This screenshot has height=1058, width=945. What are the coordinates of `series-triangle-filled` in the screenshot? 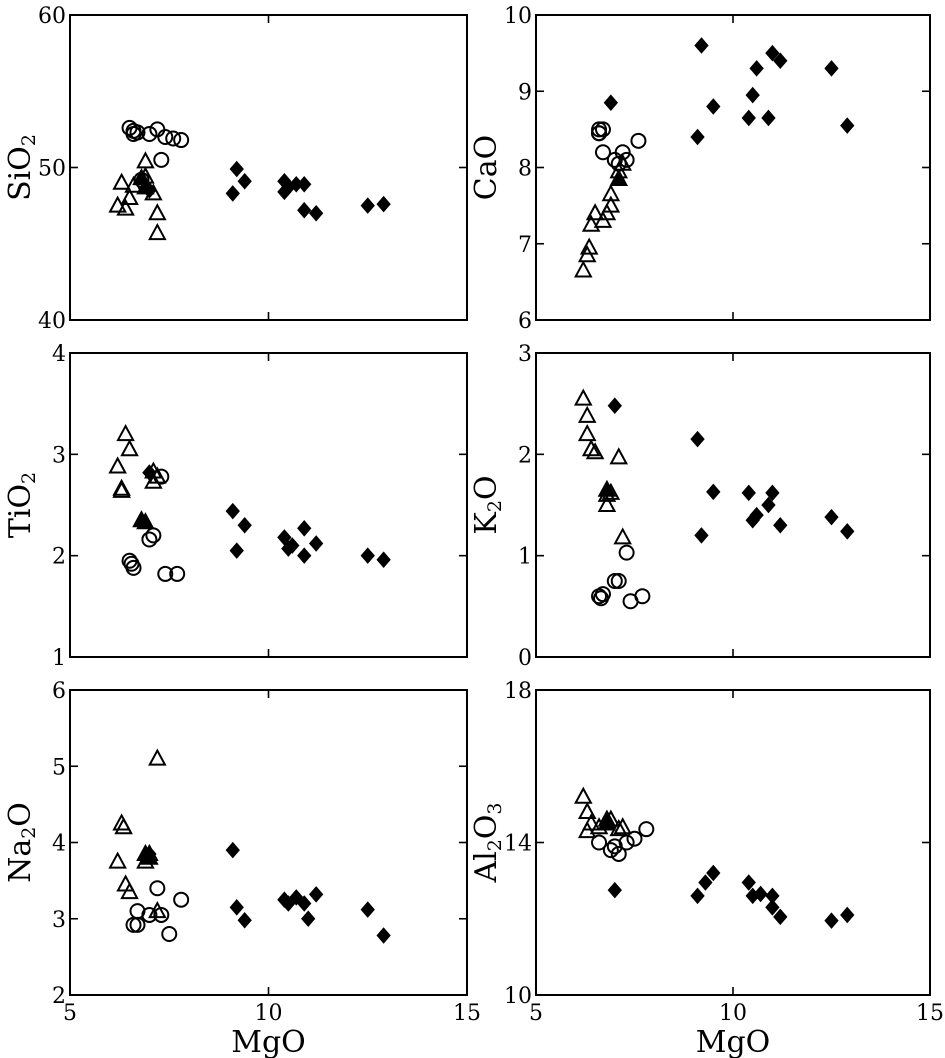 It's located at (143, 520).